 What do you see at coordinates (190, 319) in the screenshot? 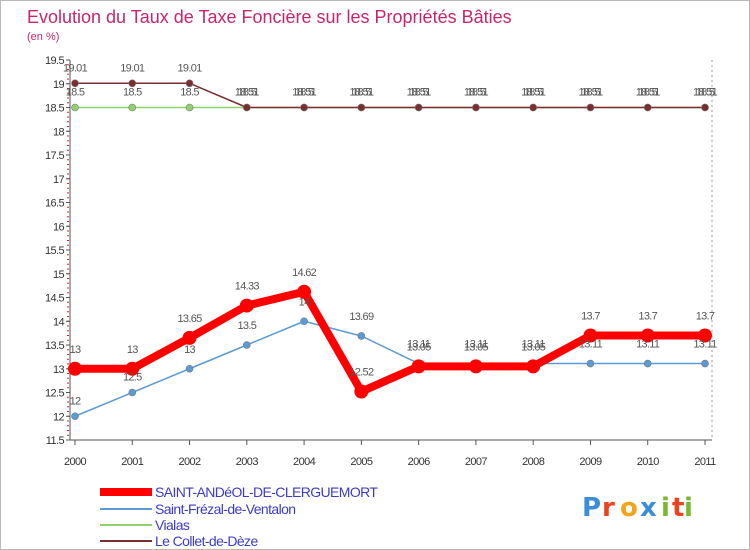
I see `data-label-0: 13.65` at bounding box center [190, 319].